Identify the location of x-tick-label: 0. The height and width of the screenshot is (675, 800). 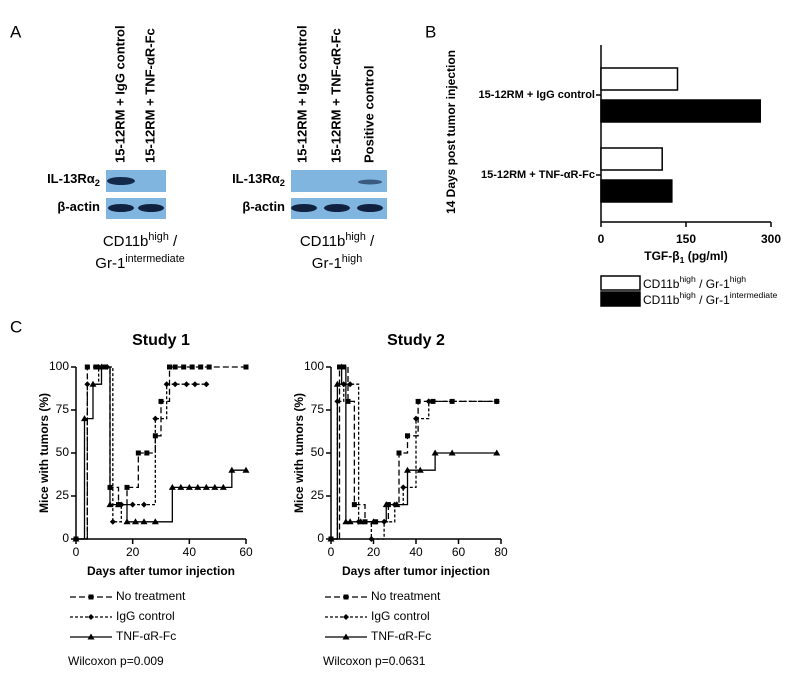
(76, 552).